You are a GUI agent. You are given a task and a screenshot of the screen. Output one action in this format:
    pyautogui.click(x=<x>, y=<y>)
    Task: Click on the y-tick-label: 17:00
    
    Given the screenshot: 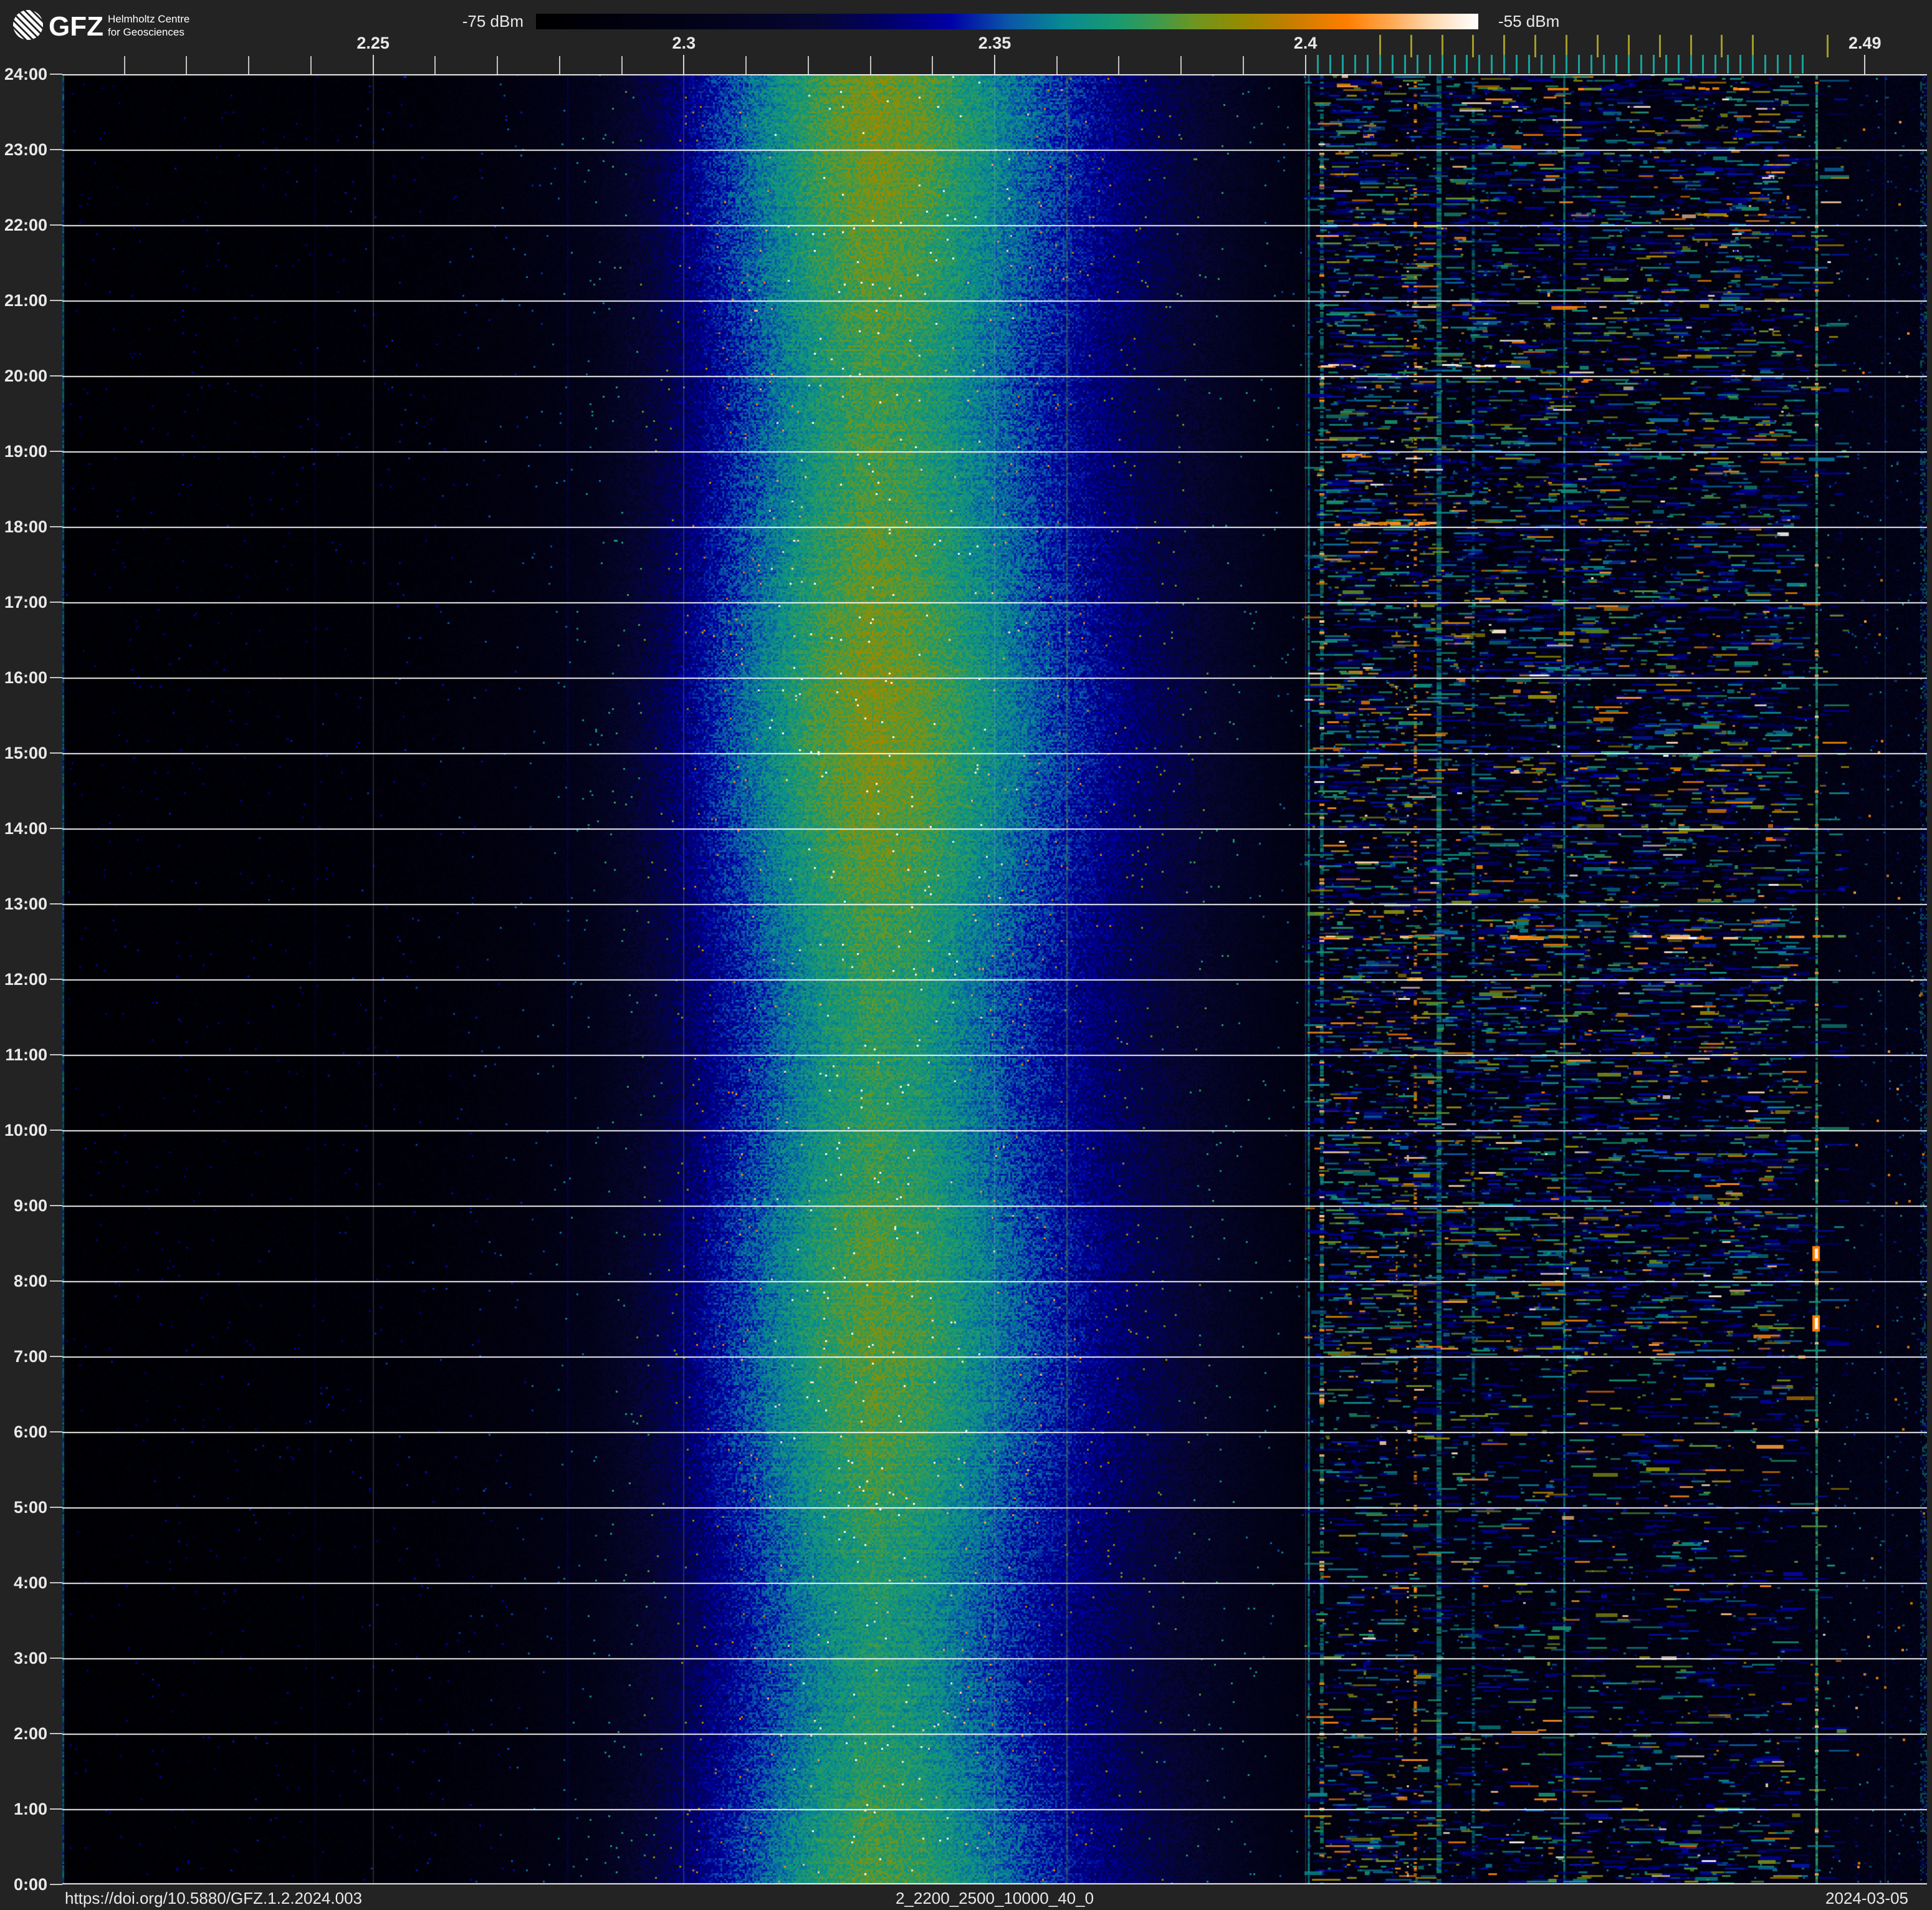 What is the action you would take?
    pyautogui.click(x=25, y=602)
    